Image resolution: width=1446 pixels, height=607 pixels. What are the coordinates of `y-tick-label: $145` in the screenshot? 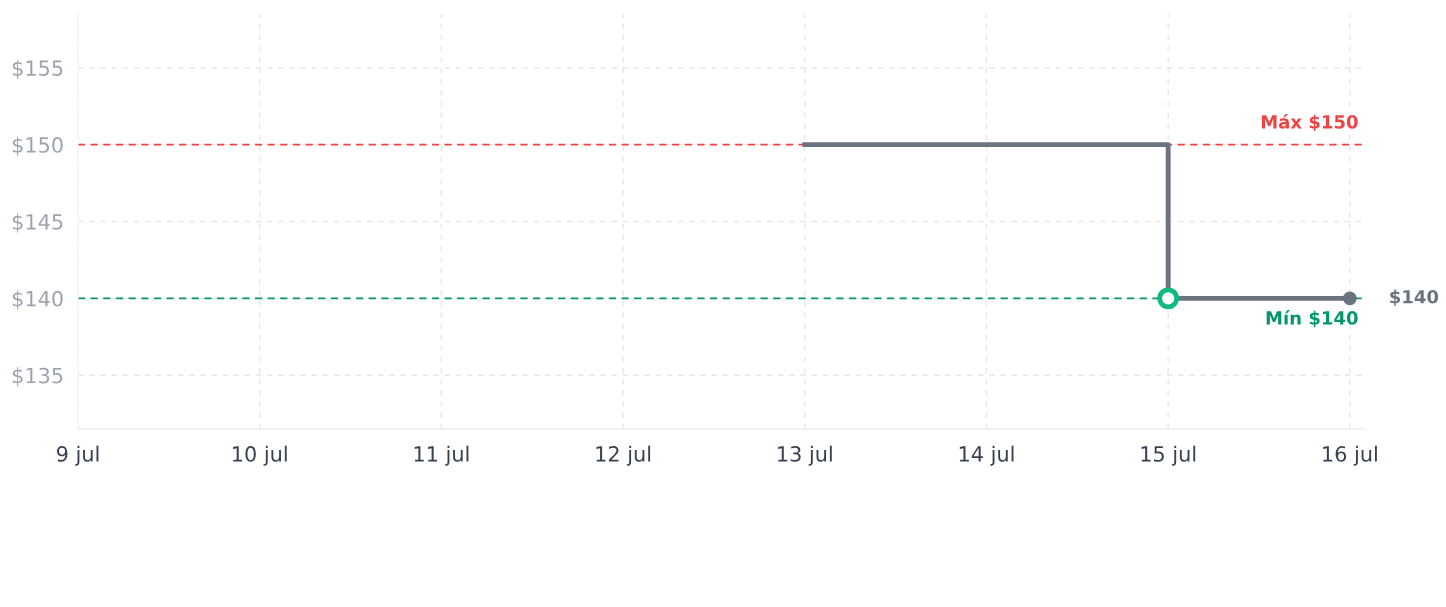 It's located at (37, 223).